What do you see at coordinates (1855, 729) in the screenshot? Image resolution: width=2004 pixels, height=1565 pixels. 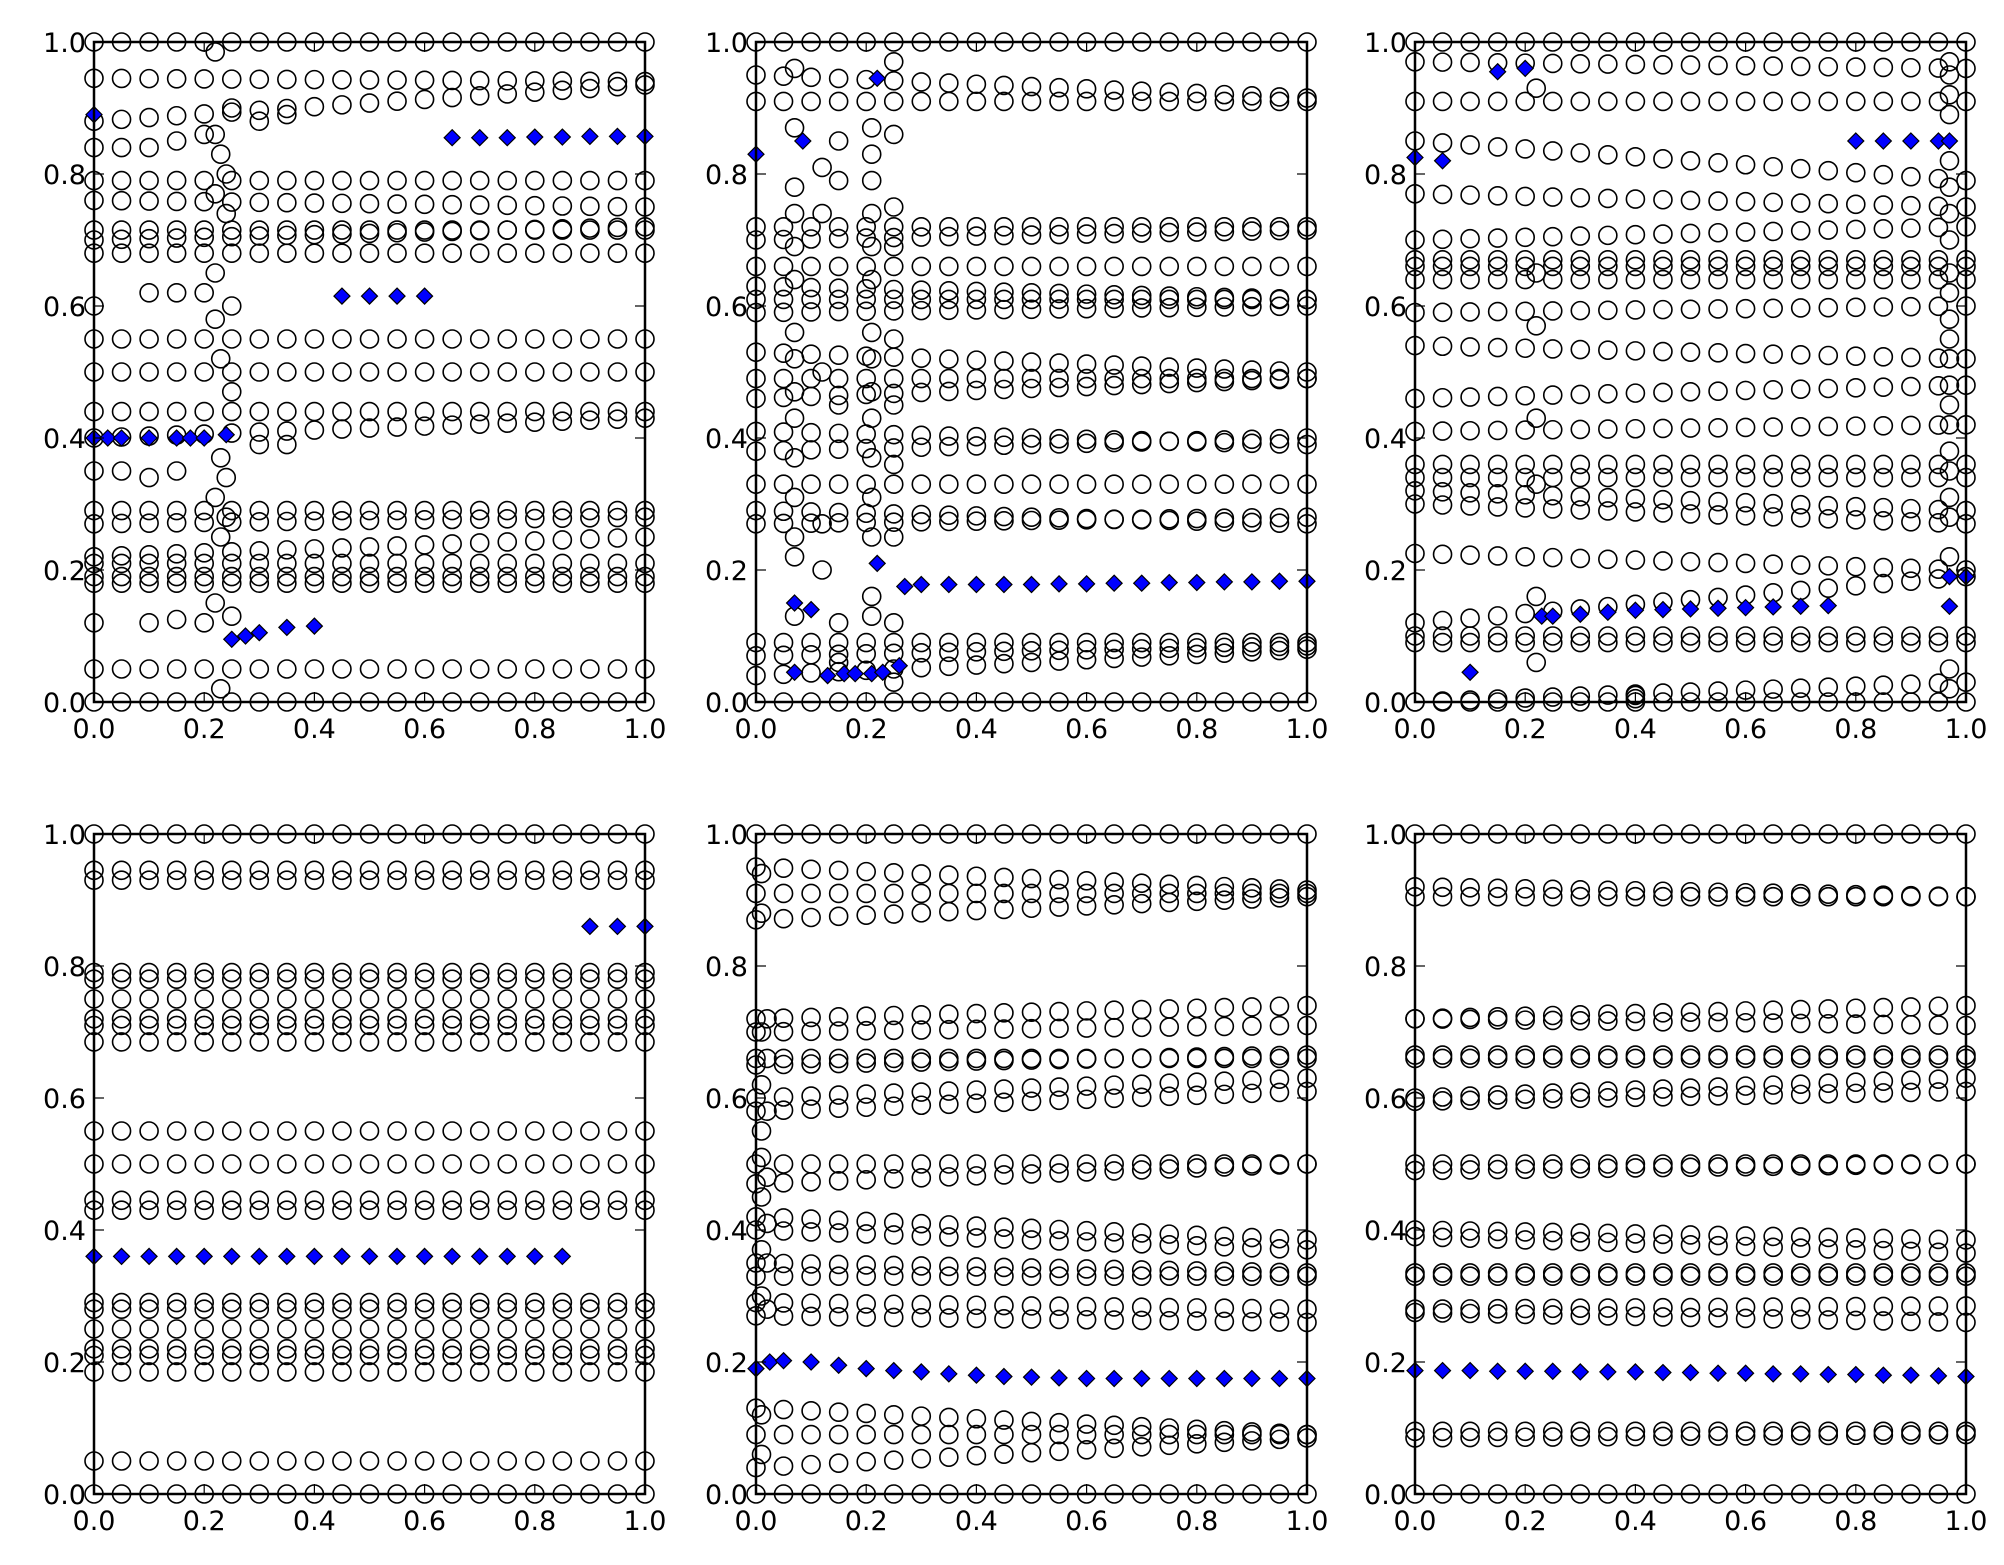 I see `x-tick-label: 0.8` at bounding box center [1855, 729].